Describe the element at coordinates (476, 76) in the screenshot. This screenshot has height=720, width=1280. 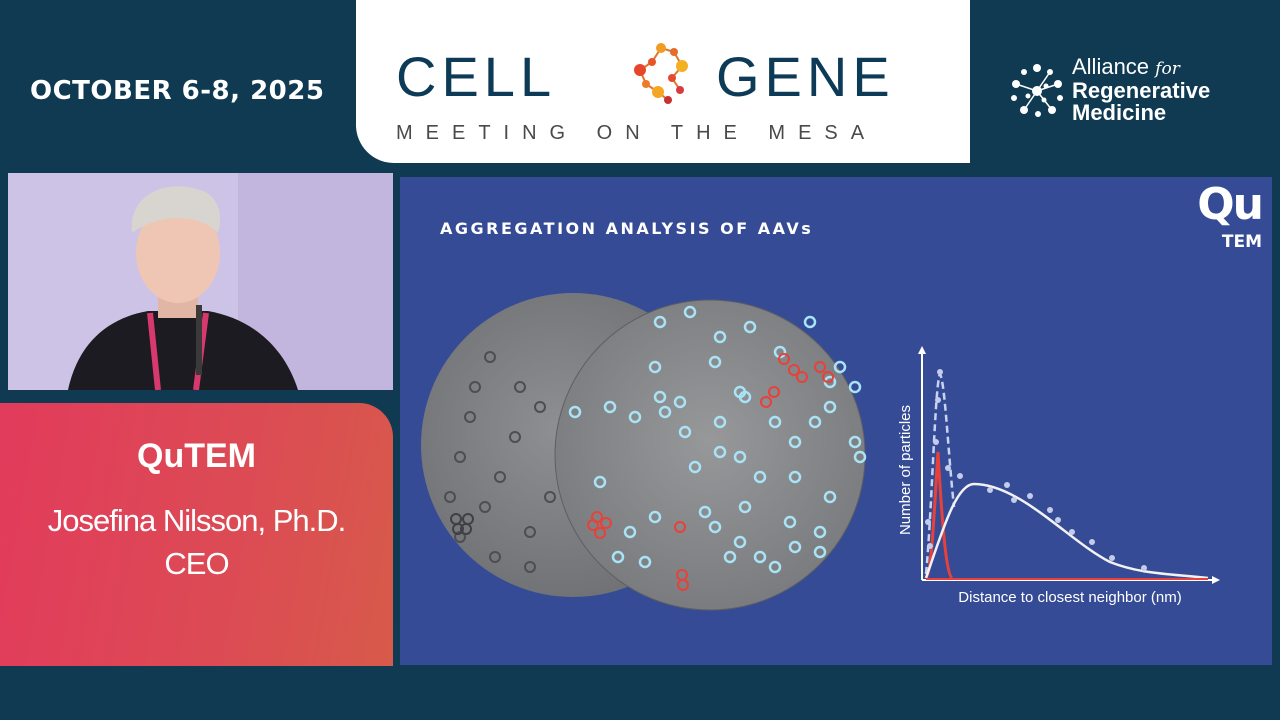
I see `logo-word-cell: CELL` at that location.